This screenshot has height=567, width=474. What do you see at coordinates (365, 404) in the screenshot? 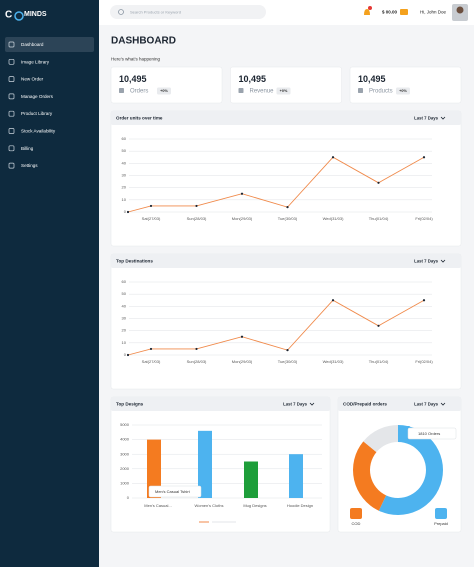
I see `chart-title: COD/Prepaid orders` at bounding box center [365, 404].